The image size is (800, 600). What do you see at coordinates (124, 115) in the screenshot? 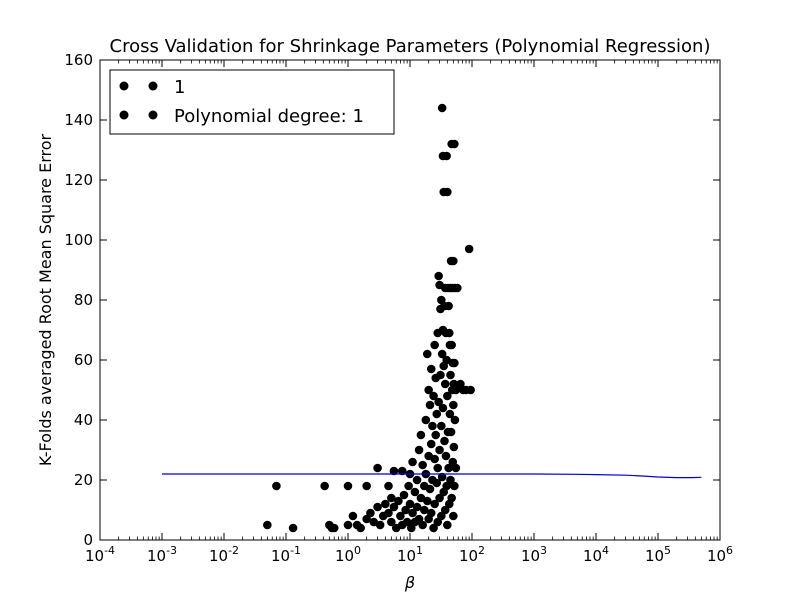
I see `legend-marker-2a` at bounding box center [124, 115].